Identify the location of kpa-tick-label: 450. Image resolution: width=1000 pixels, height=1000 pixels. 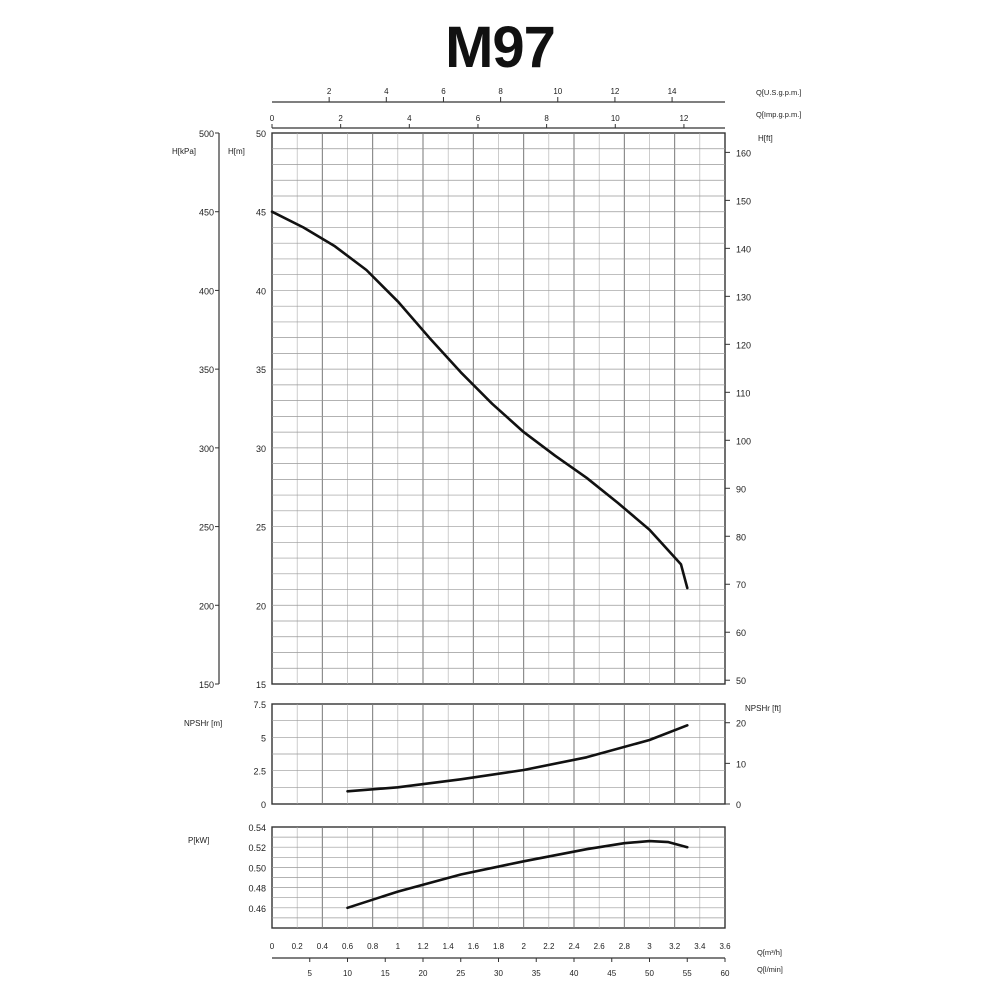
(206, 213).